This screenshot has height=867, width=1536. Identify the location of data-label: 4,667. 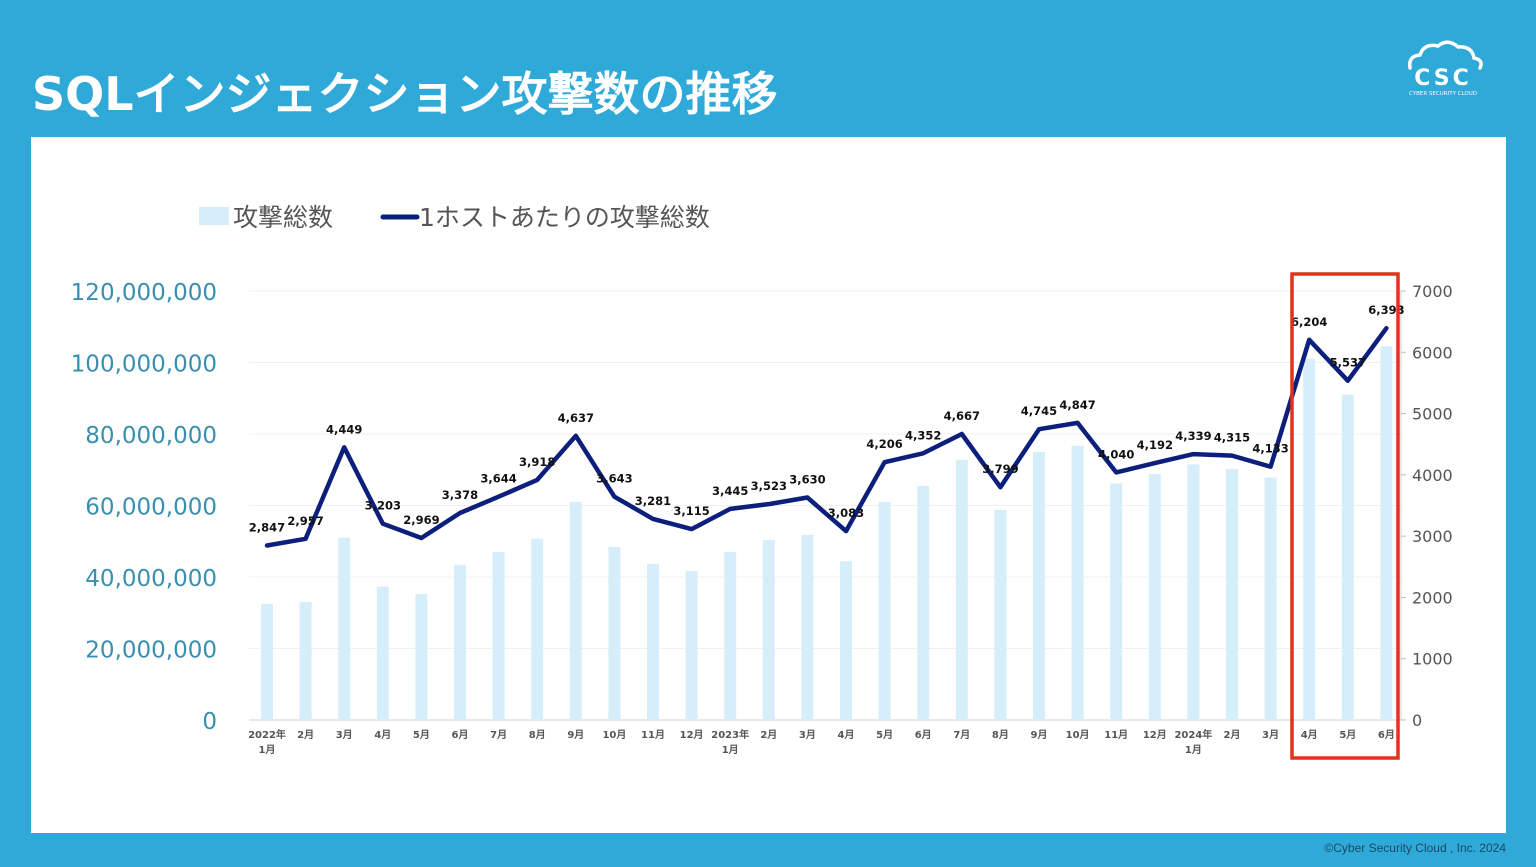
(962, 416).